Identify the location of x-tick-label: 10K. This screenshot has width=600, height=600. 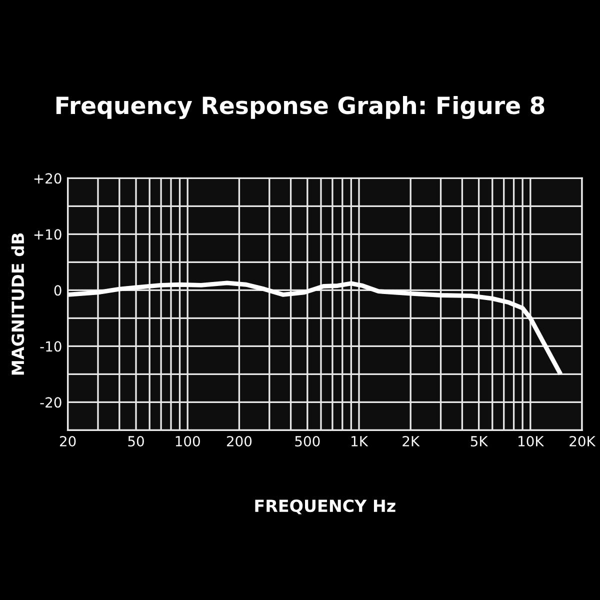
(531, 441).